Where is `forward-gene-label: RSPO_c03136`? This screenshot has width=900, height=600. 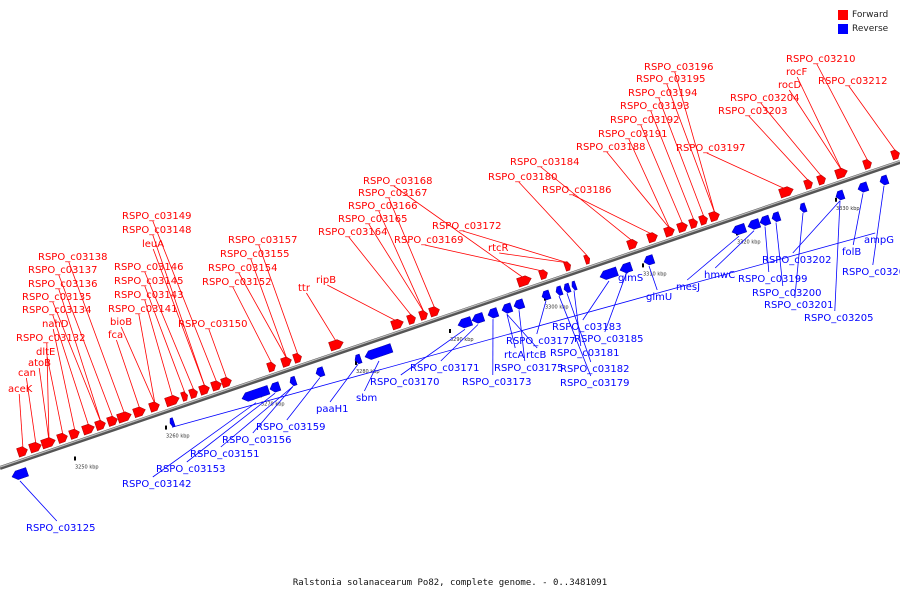
forward-gene-label: RSPO_c03136 is located at coordinates (63, 284).